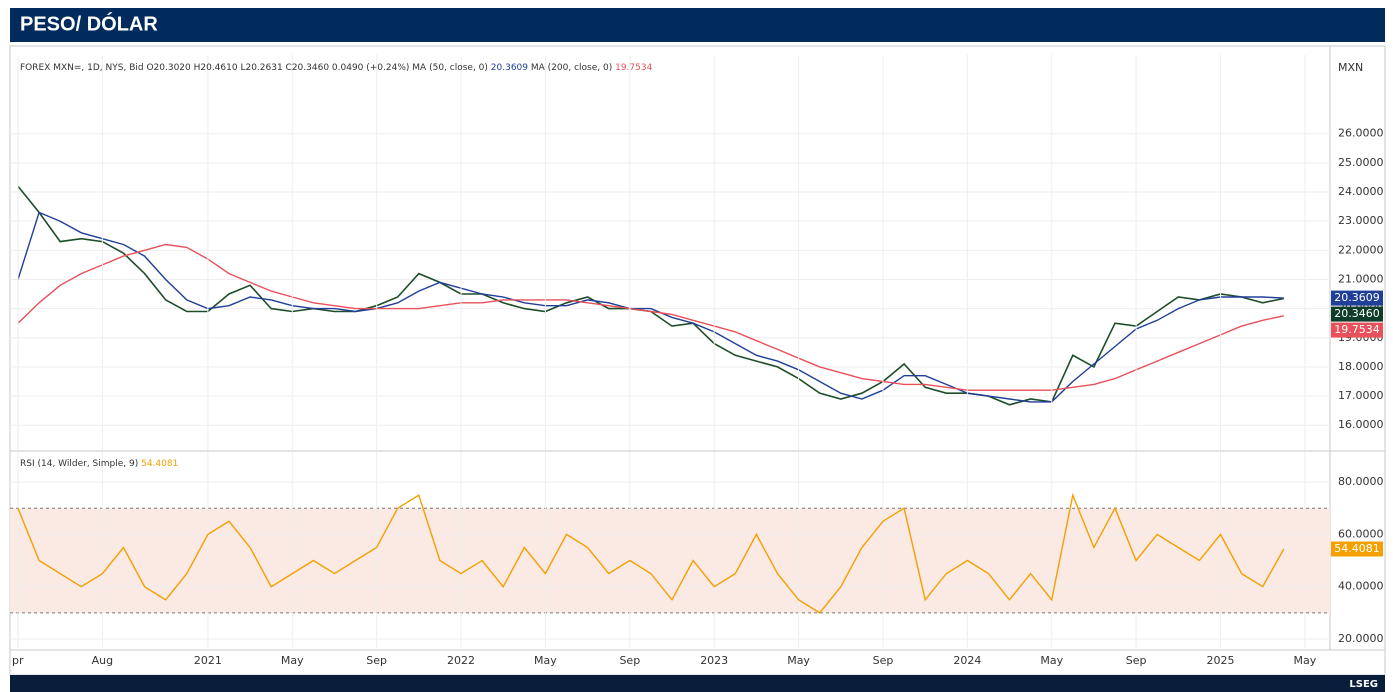 This screenshot has width=1393, height=692. Describe the element at coordinates (1361, 366) in the screenshot. I see `y-tick-label: 18.0000` at that location.